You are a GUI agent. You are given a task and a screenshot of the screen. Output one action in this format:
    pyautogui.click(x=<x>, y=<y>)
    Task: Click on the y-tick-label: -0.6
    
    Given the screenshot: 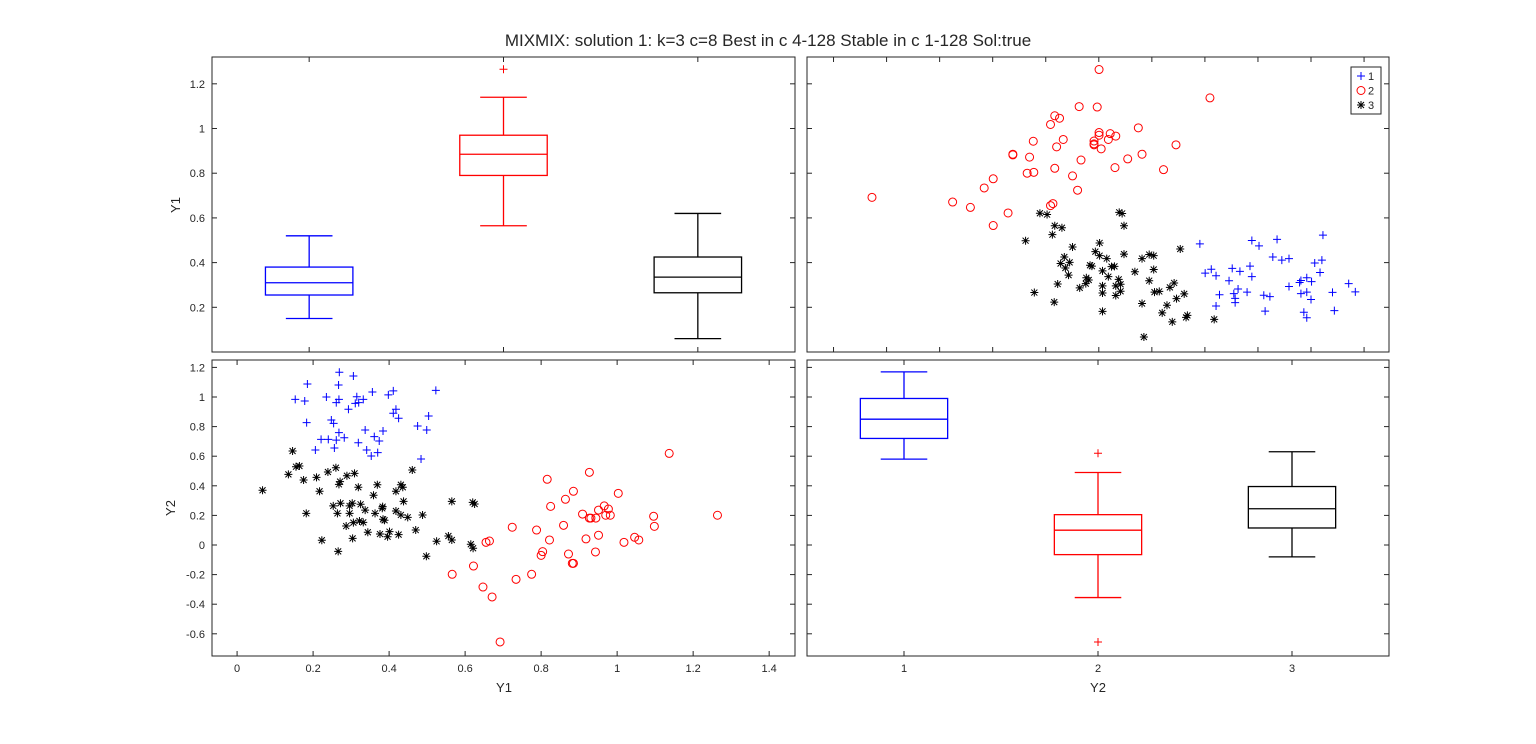 What is the action you would take?
    pyautogui.click(x=195, y=635)
    